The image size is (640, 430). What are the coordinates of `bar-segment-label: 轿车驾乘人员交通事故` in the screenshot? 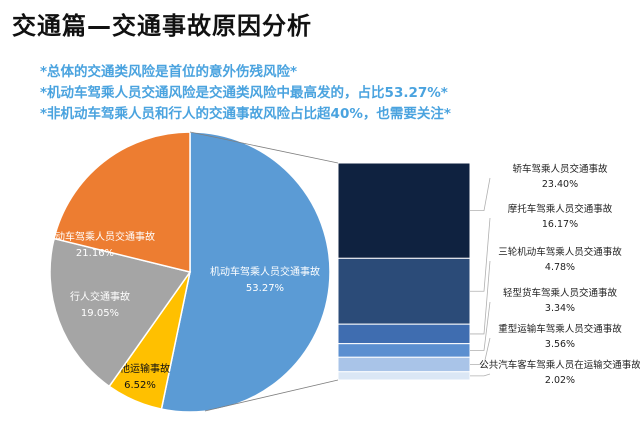 It's located at (560, 169).